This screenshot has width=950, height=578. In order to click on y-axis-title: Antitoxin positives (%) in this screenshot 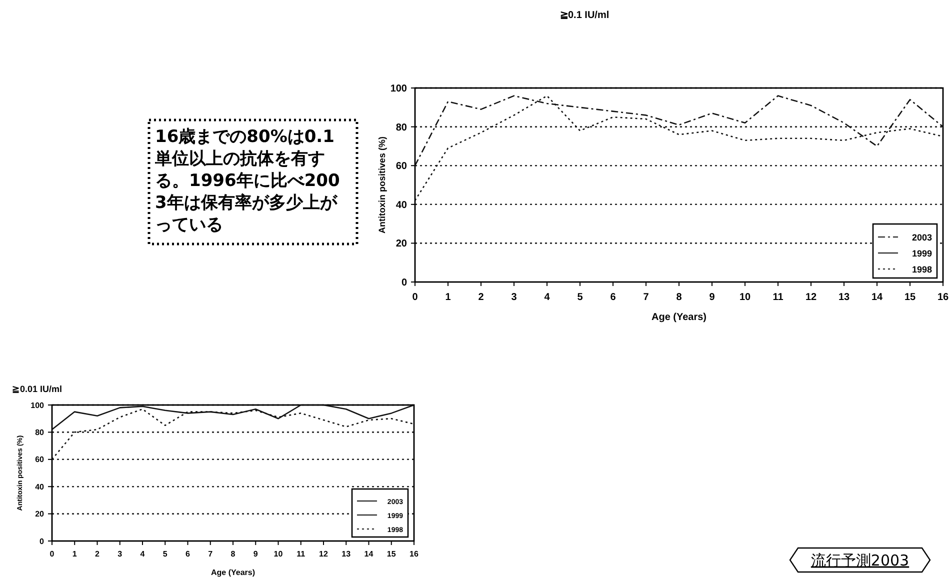, I will do `click(382, 185)`.